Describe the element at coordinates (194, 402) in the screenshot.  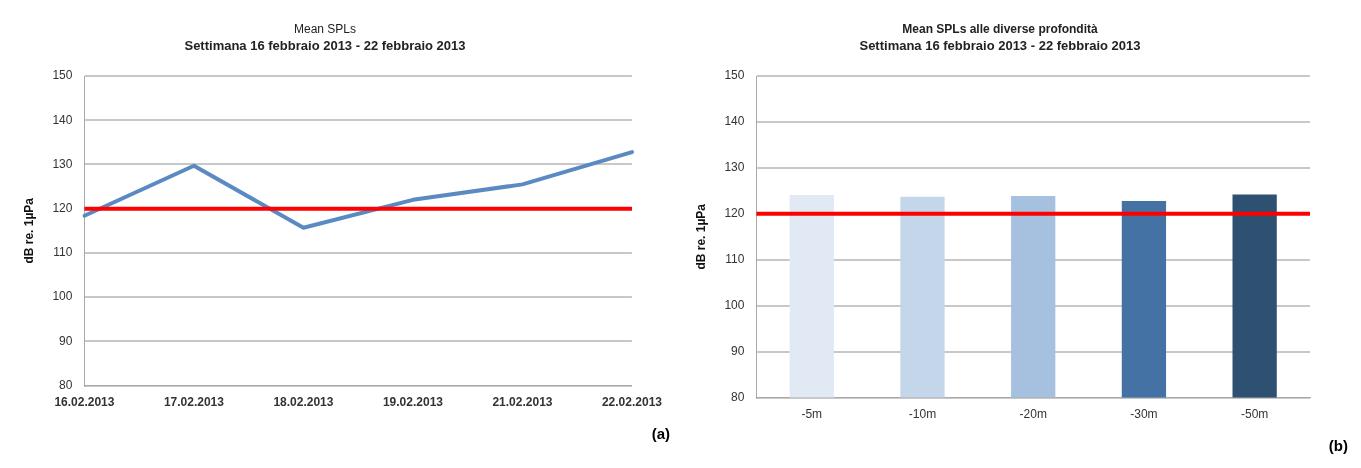
I see `x-tick-label: 17.02.2013` at that location.